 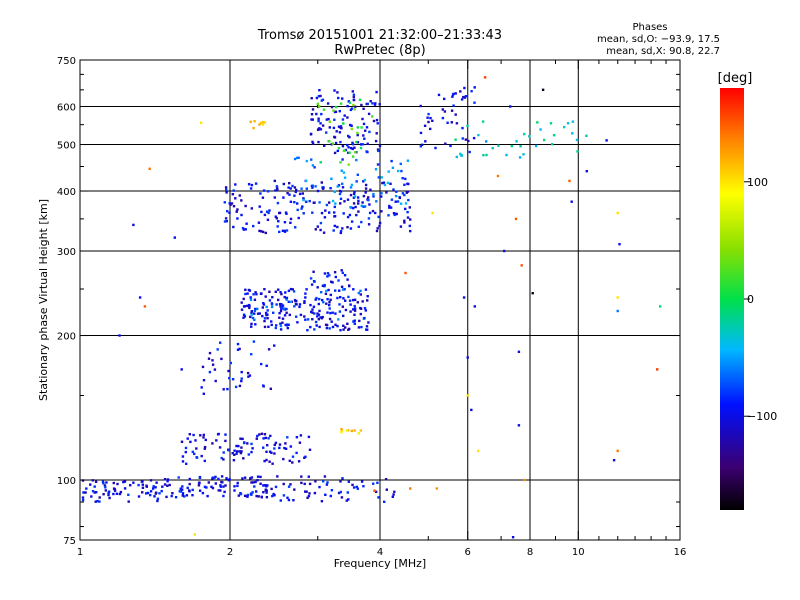 What do you see at coordinates (379, 50) in the screenshot?
I see `chart-subtitle: RwPretec (8p)` at bounding box center [379, 50].